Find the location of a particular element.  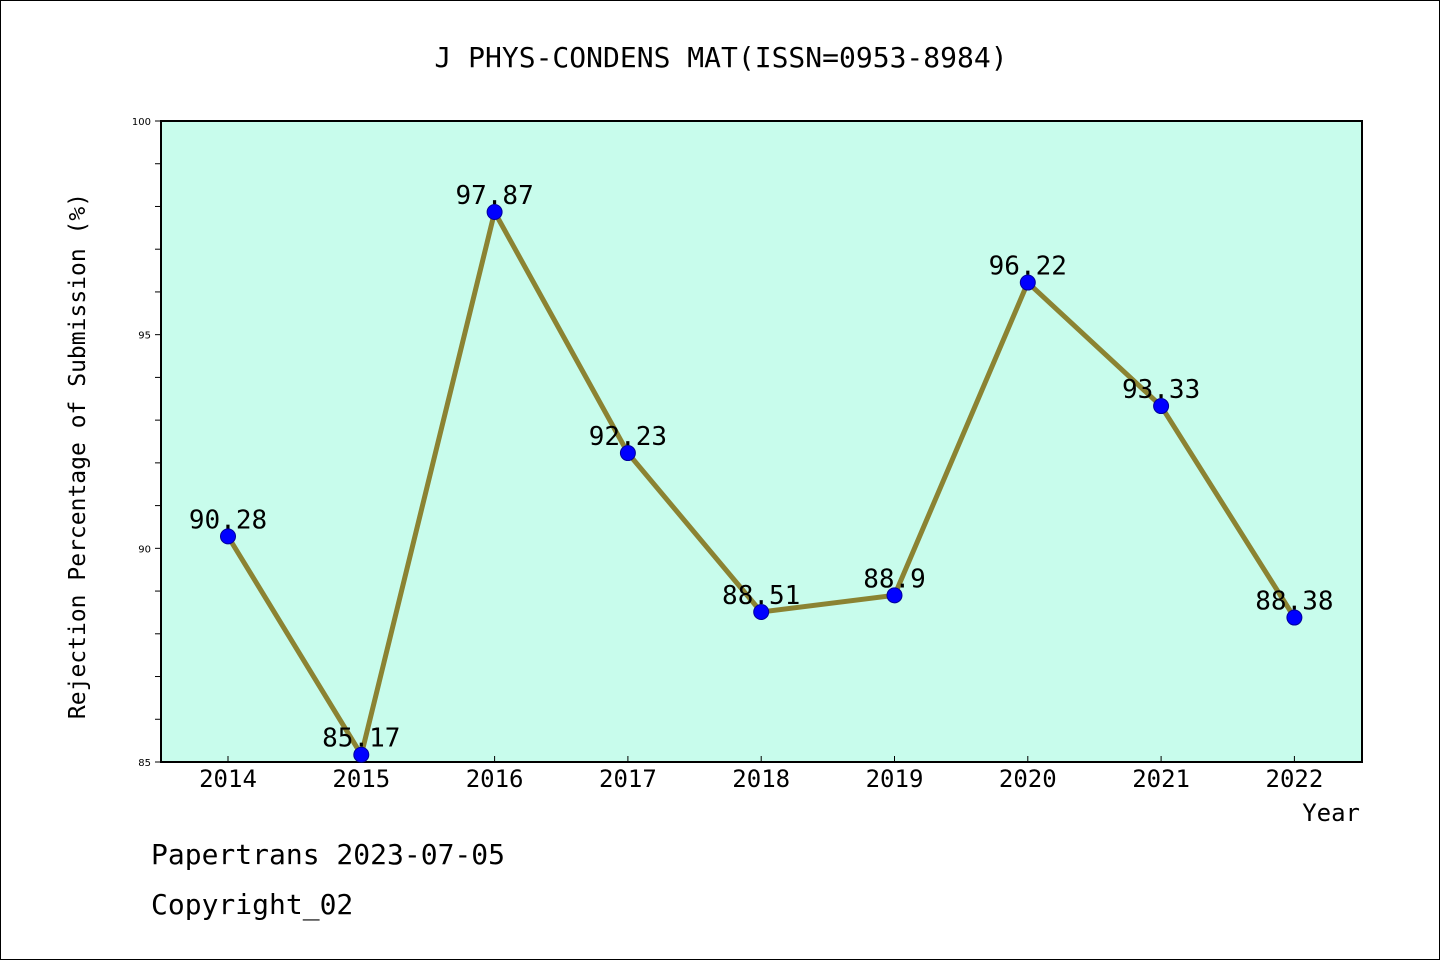

y-tick-label: 90 is located at coordinates (144, 549).